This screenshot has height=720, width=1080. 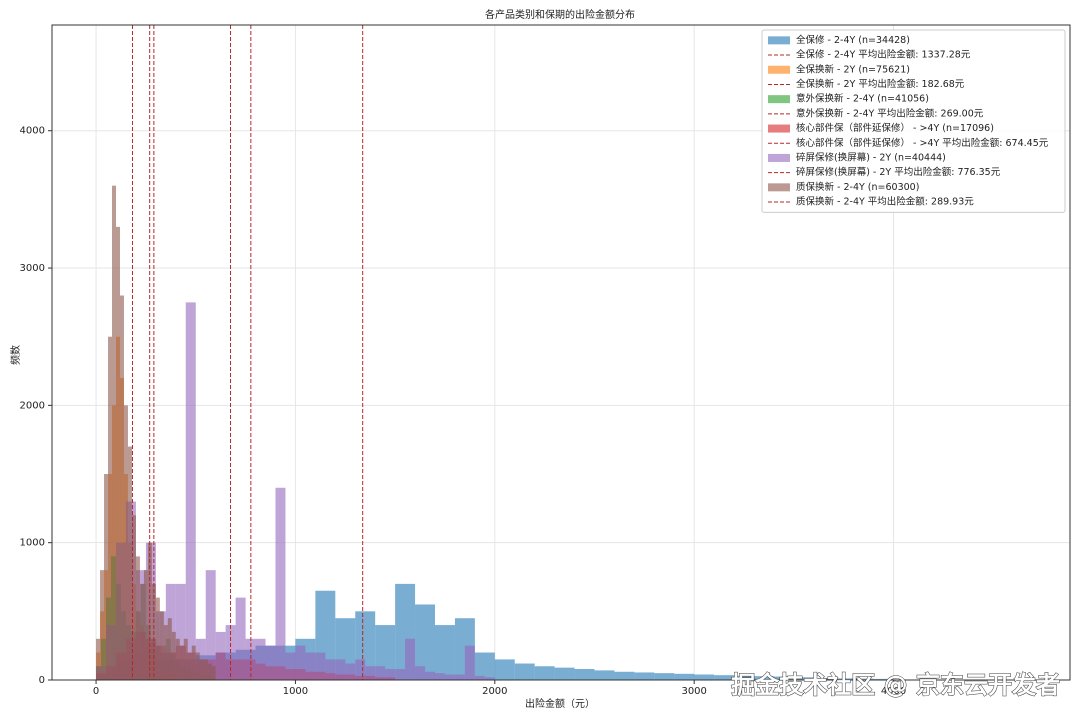 What do you see at coordinates (898, 172) in the screenshot?
I see `legend-label: 碎屏保修(换屏幕) - 2Y 平均出险金额: 776.35元` at bounding box center [898, 172].